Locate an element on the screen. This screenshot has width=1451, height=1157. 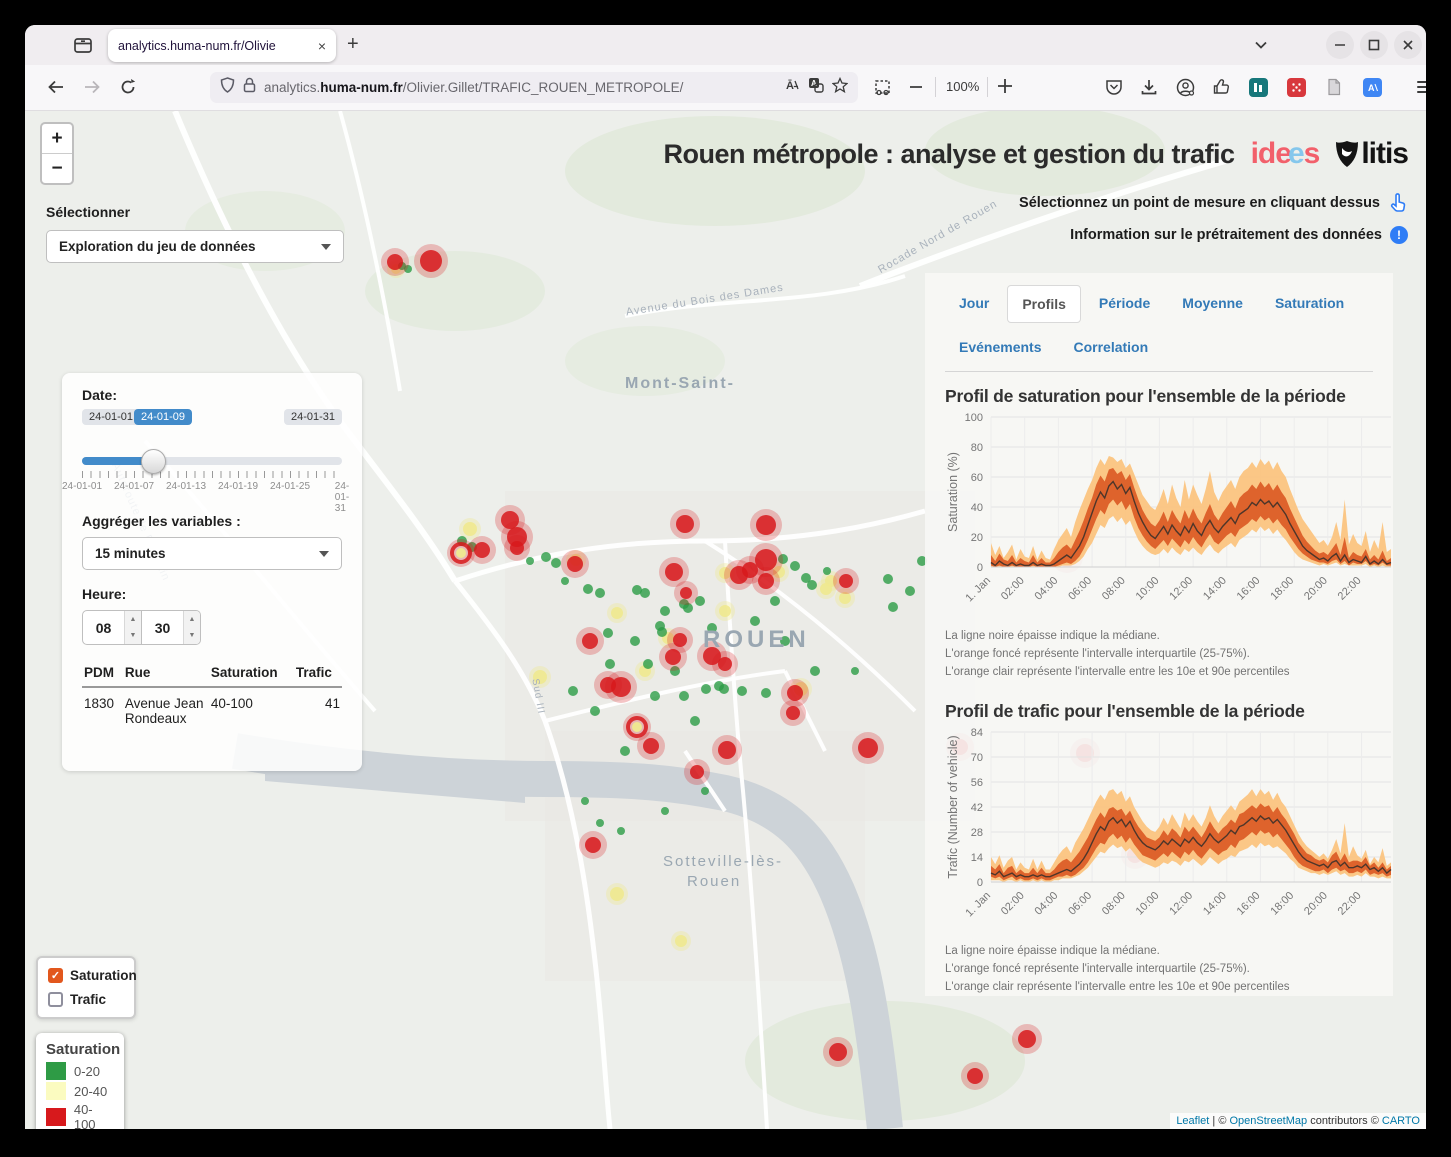
menu-hamburger-icon is located at coordinates (1421, 87).